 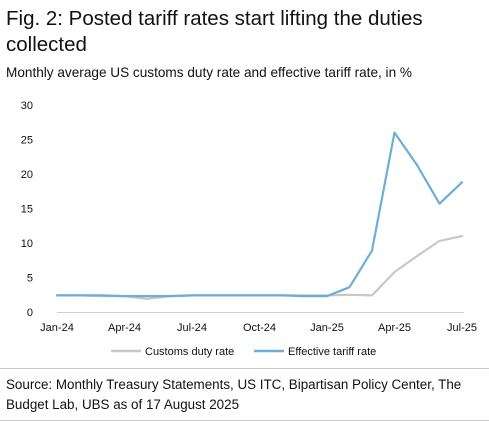 What do you see at coordinates (27, 175) in the screenshot?
I see `y-tick-label: 20` at bounding box center [27, 175].